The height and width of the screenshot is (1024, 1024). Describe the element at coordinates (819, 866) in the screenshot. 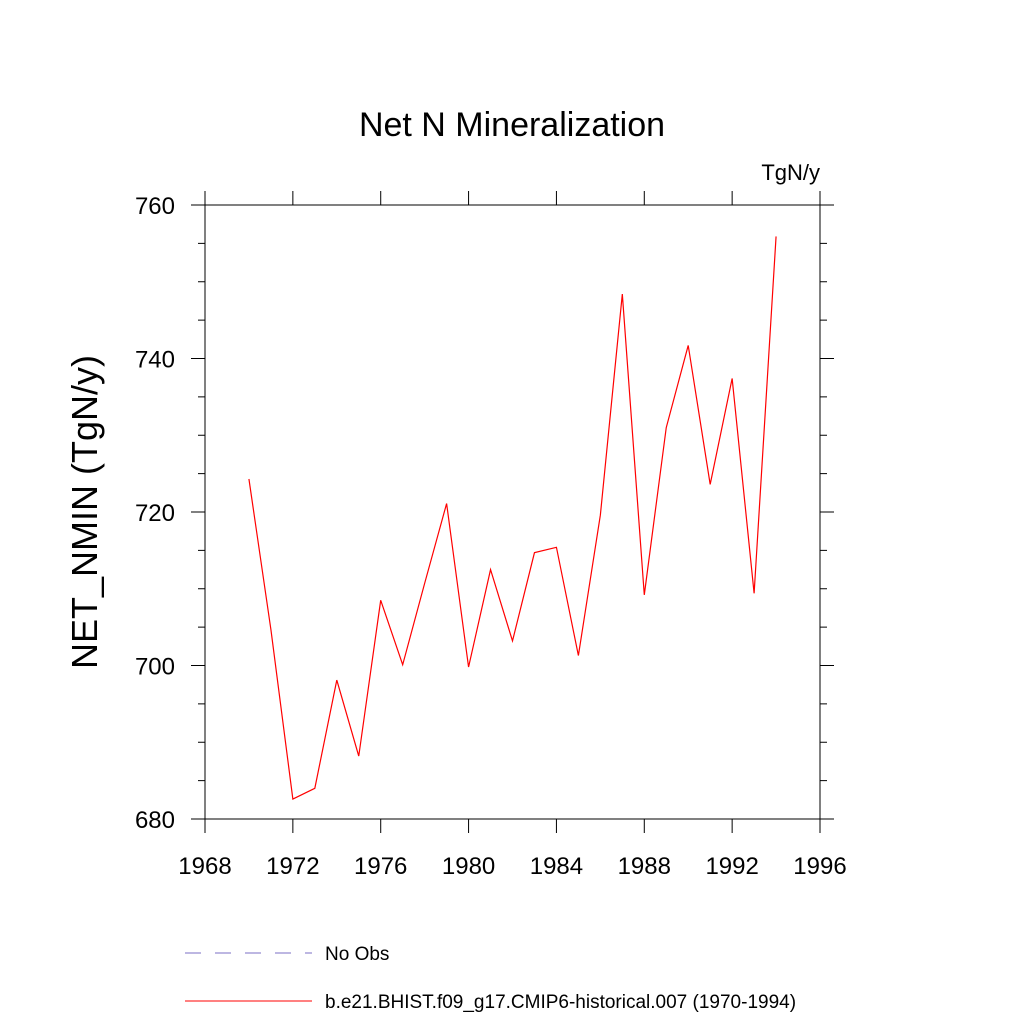

I see `x-tick-label: 1996` at that location.